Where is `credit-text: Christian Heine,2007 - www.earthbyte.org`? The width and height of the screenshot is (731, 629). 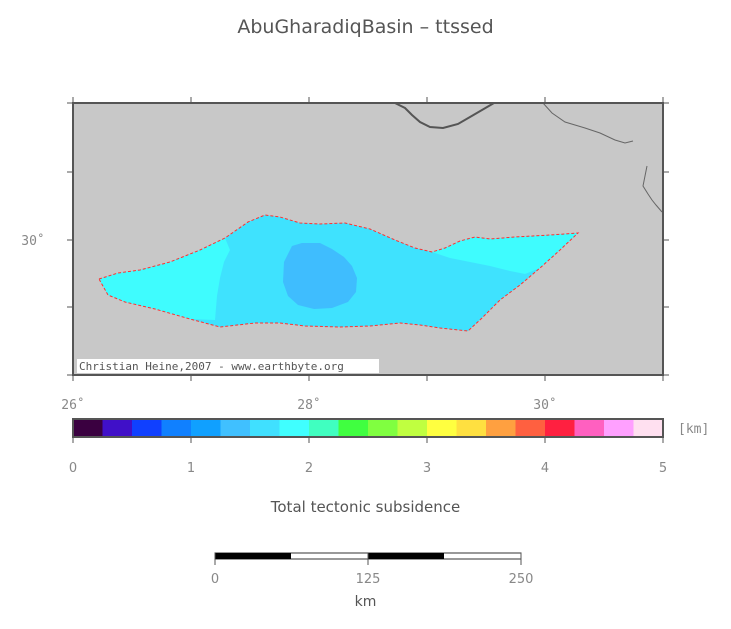
credit-text: Christian Heine,2007 - www.earthbyte.org is located at coordinates (211, 366).